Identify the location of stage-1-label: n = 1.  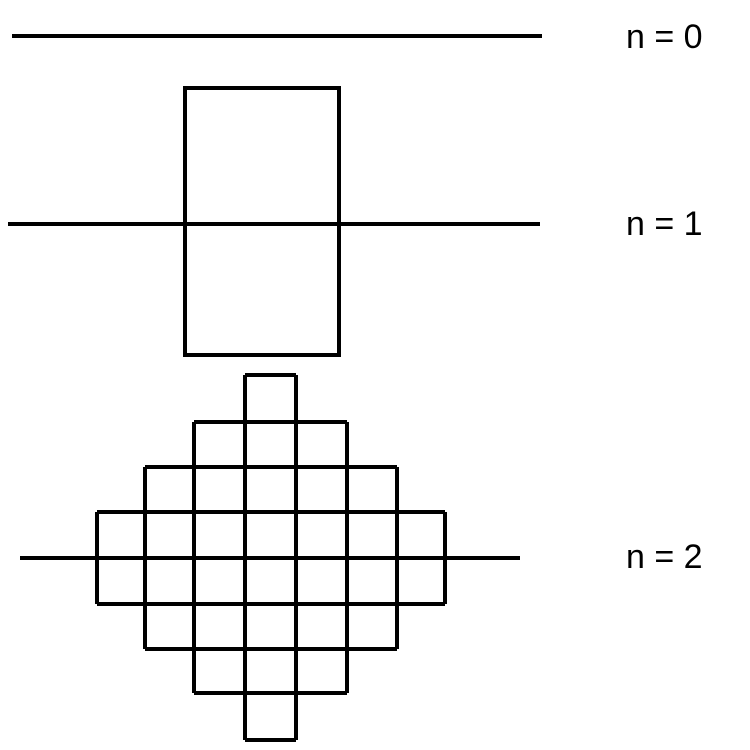
(664, 224).